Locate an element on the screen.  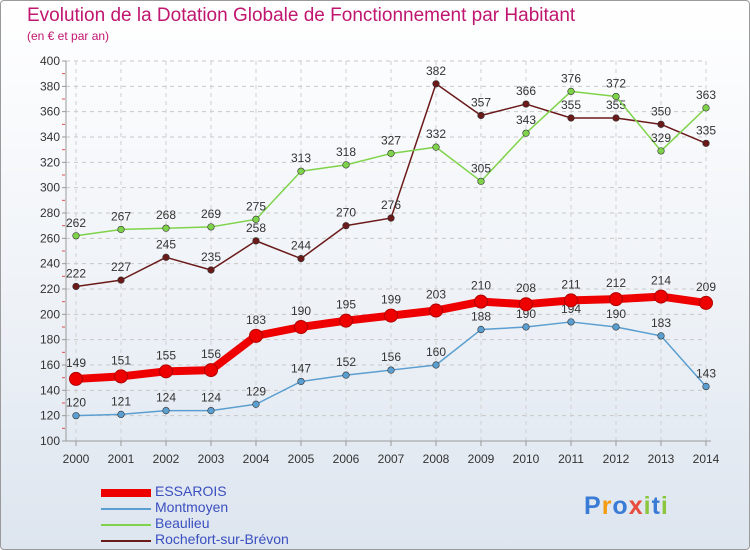
y-tick-label: 400 is located at coordinates (50, 61).